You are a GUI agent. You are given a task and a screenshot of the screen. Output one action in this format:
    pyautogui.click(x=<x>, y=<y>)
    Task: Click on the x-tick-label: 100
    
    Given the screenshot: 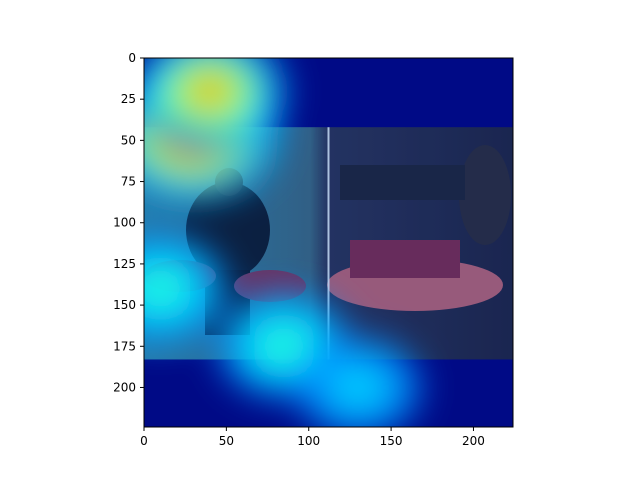 What is the action you would take?
    pyautogui.click(x=308, y=441)
    